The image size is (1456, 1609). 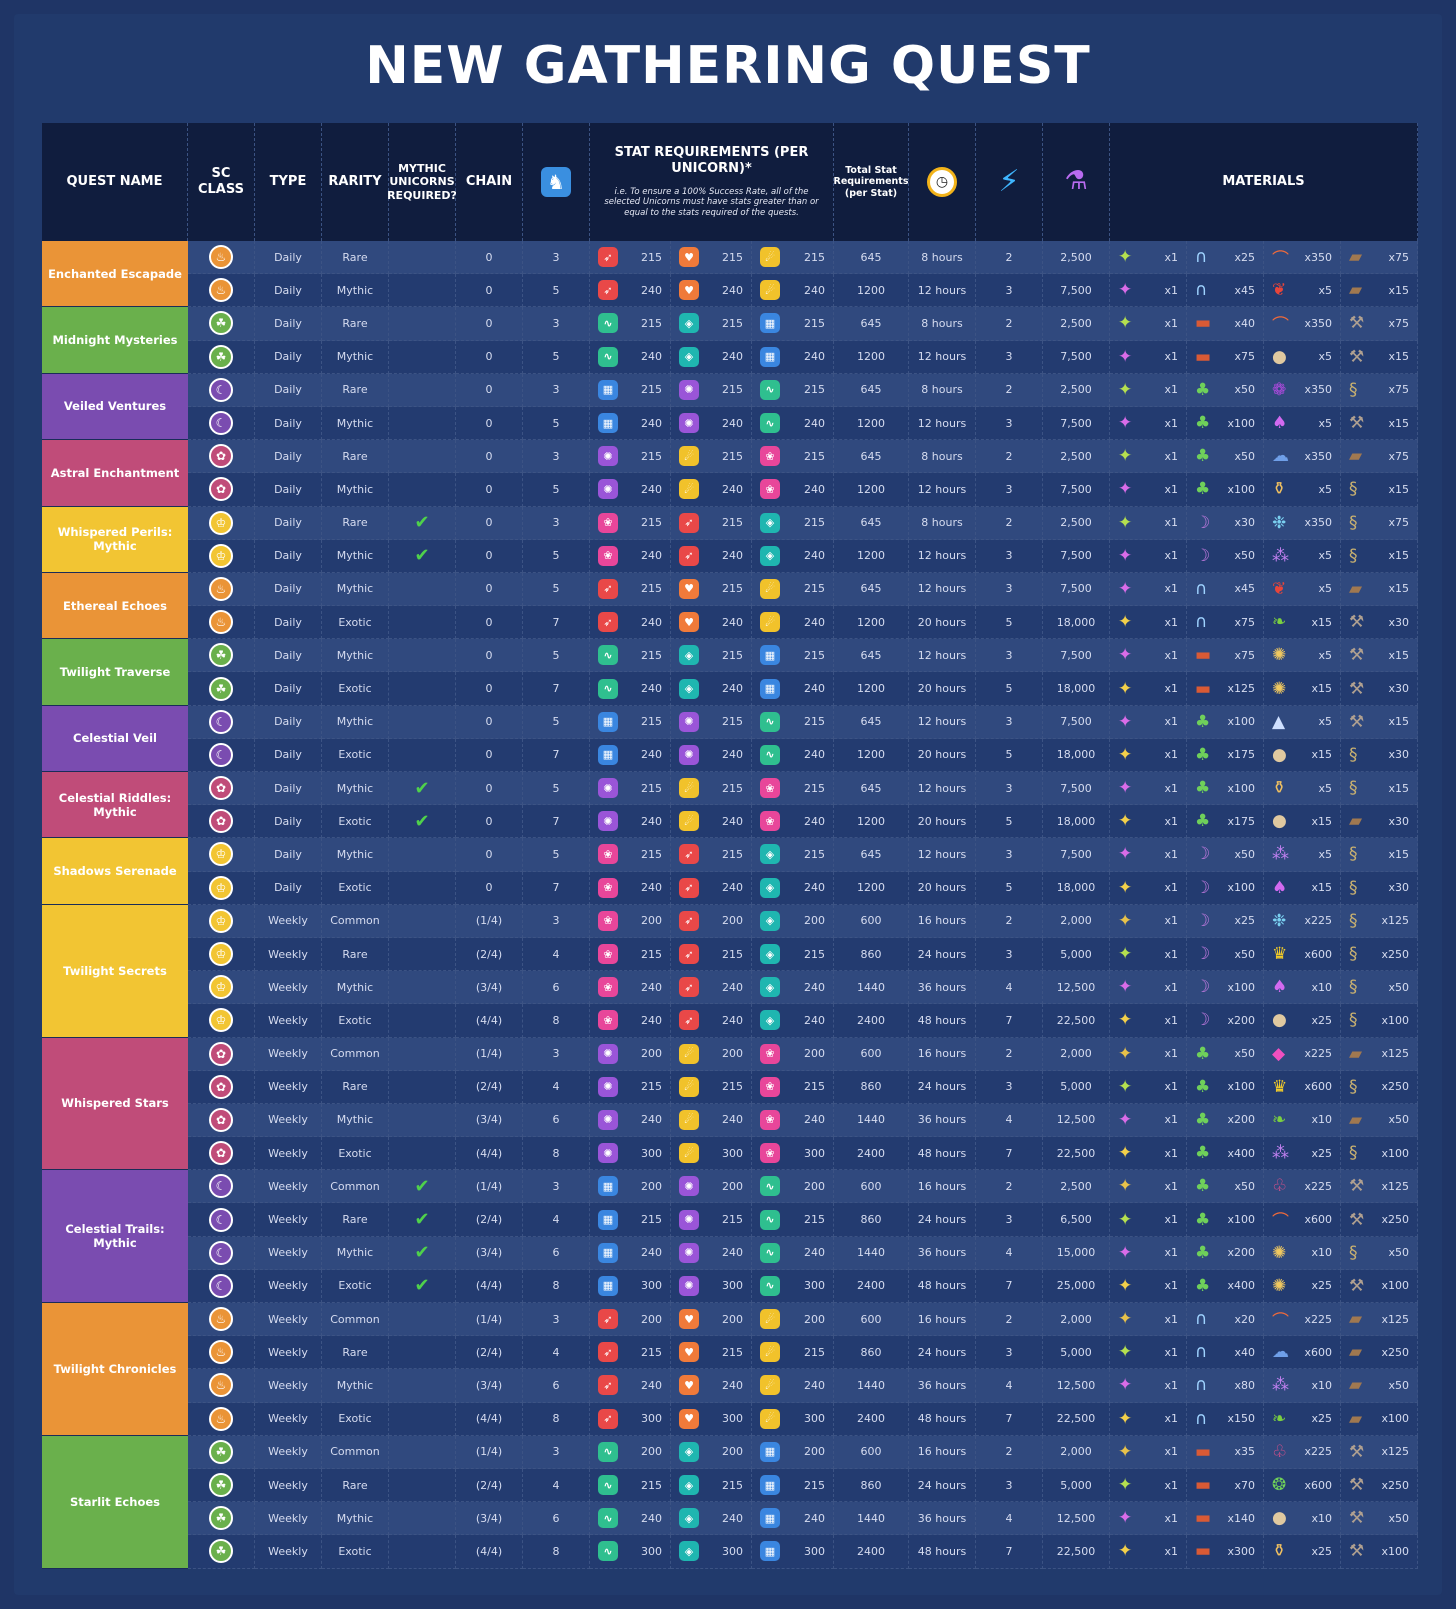 I want to click on heart-stat-icon: ♥, so click(x=689, y=622).